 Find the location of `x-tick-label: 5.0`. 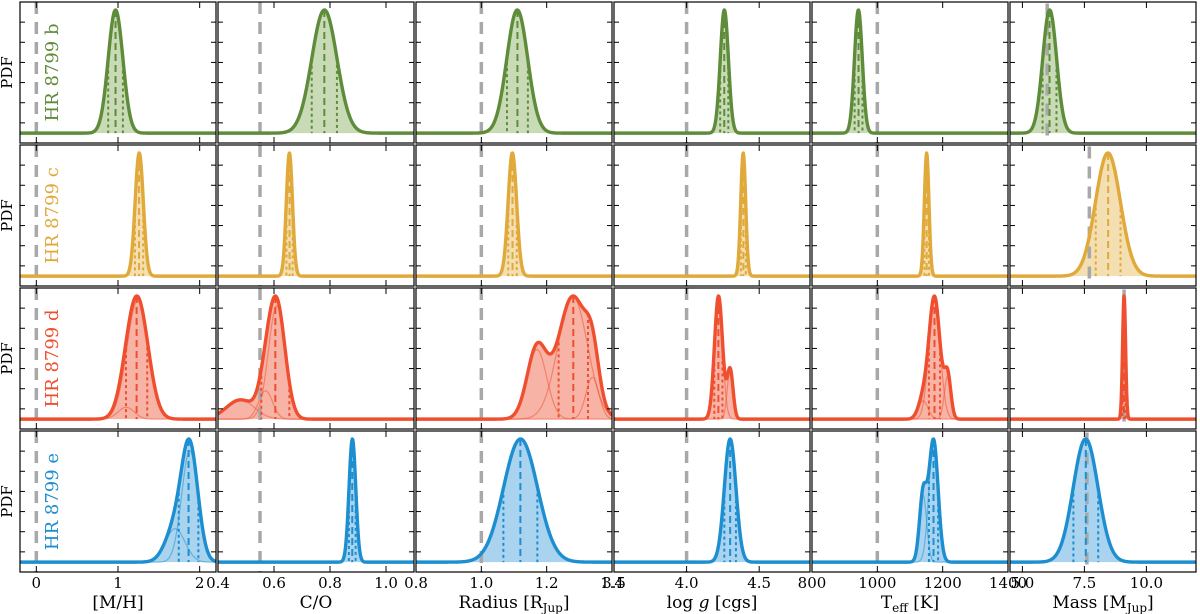

x-tick-label: 5.0 is located at coordinates (1022, 583).